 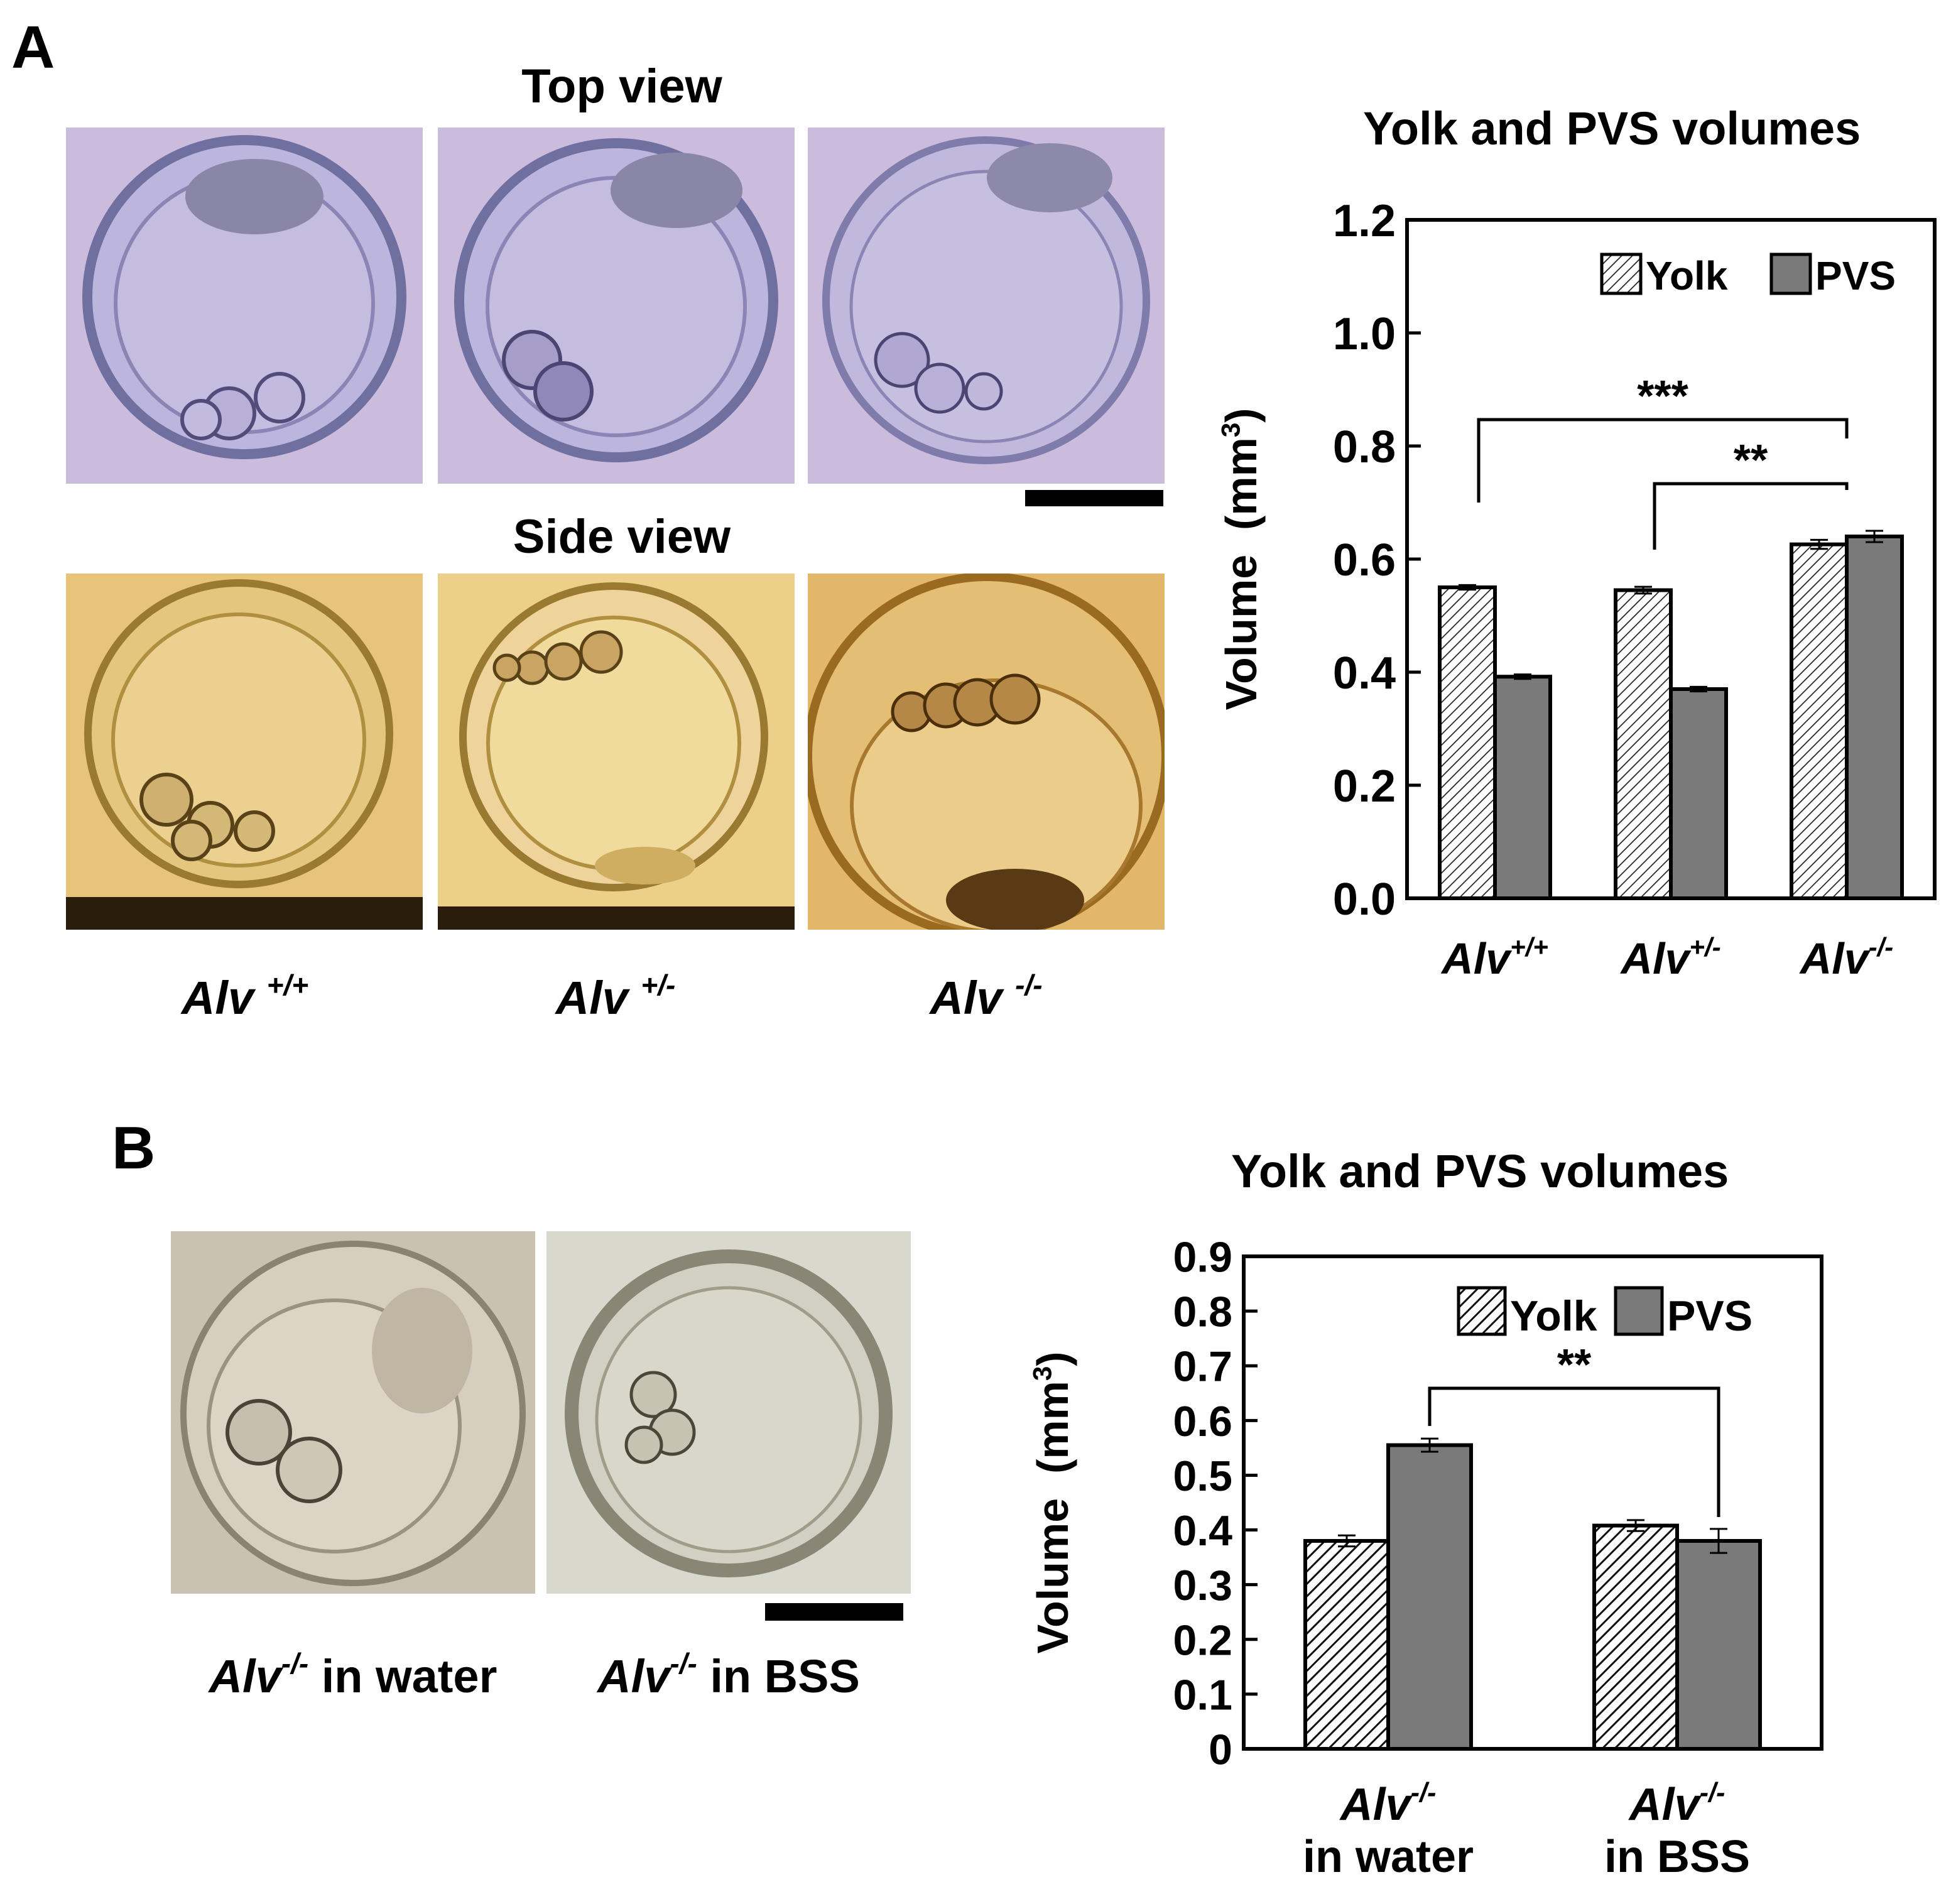 What do you see at coordinates (1494, 957) in the screenshot?
I see `x-category-label: Alv+/+` at bounding box center [1494, 957].